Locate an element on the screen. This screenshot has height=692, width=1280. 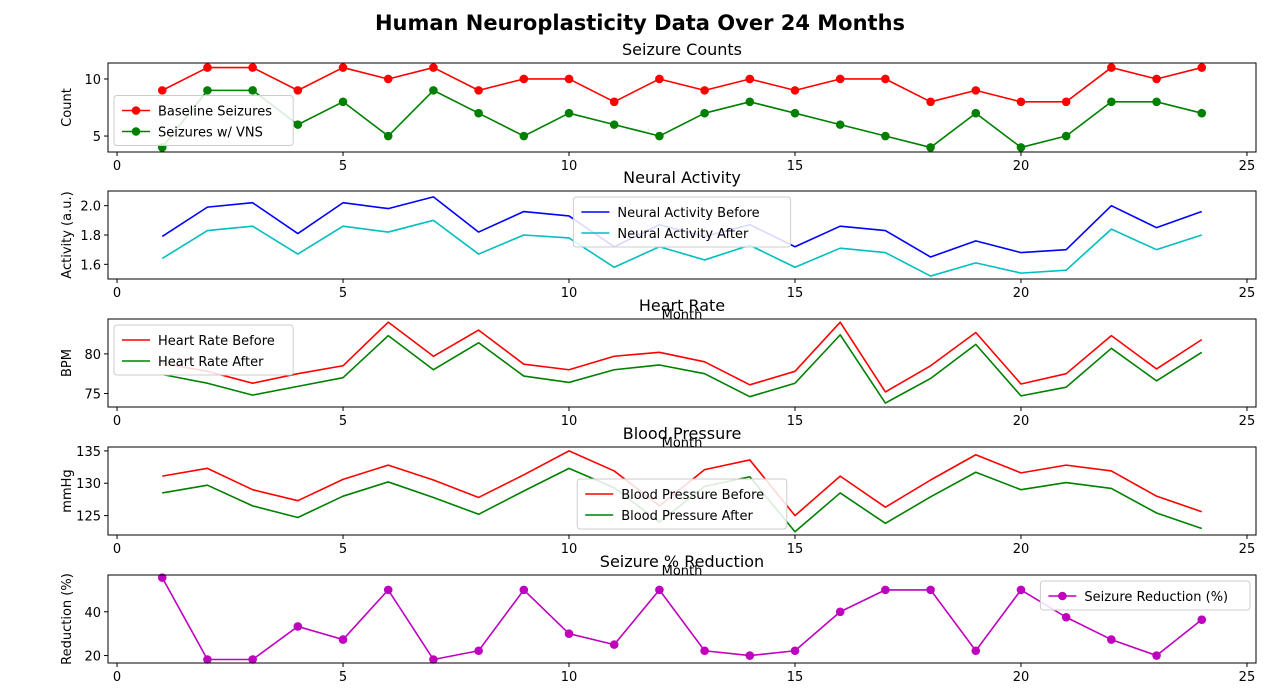
y-axis-label: Count is located at coordinates (67, 107).